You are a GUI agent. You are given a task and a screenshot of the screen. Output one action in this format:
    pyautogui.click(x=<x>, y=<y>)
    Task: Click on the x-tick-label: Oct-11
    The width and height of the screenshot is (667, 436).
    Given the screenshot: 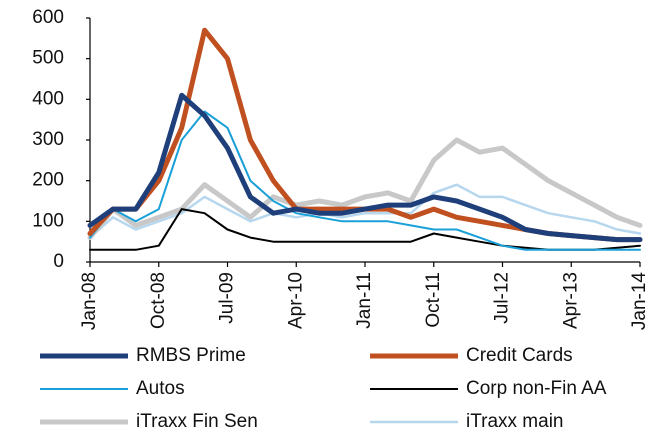 What is the action you would take?
    pyautogui.click(x=433, y=300)
    